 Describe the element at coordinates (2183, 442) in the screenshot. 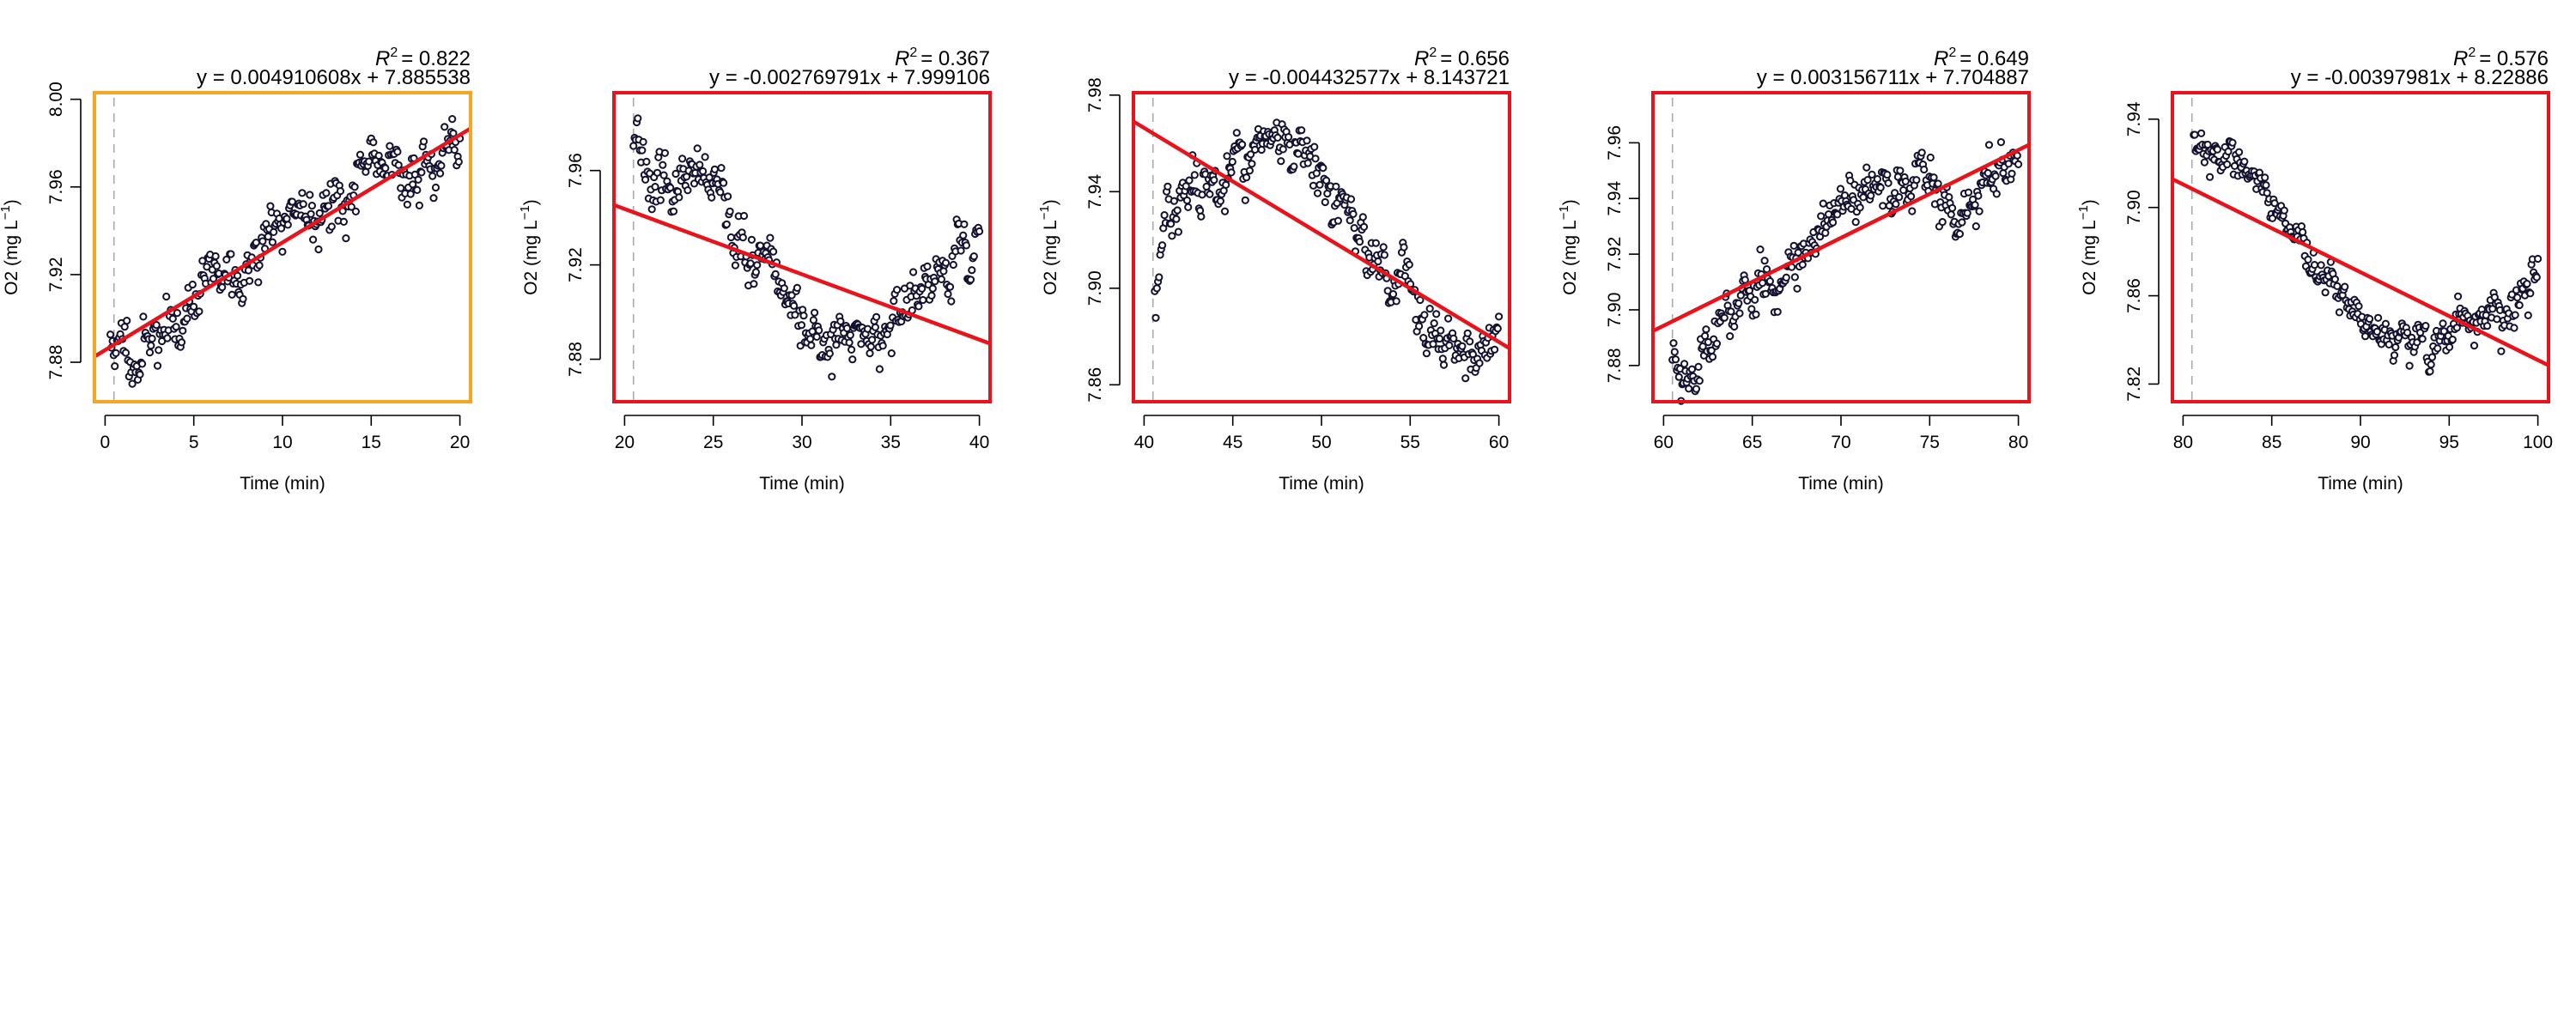

I see `x-tick-label: 80` at that location.